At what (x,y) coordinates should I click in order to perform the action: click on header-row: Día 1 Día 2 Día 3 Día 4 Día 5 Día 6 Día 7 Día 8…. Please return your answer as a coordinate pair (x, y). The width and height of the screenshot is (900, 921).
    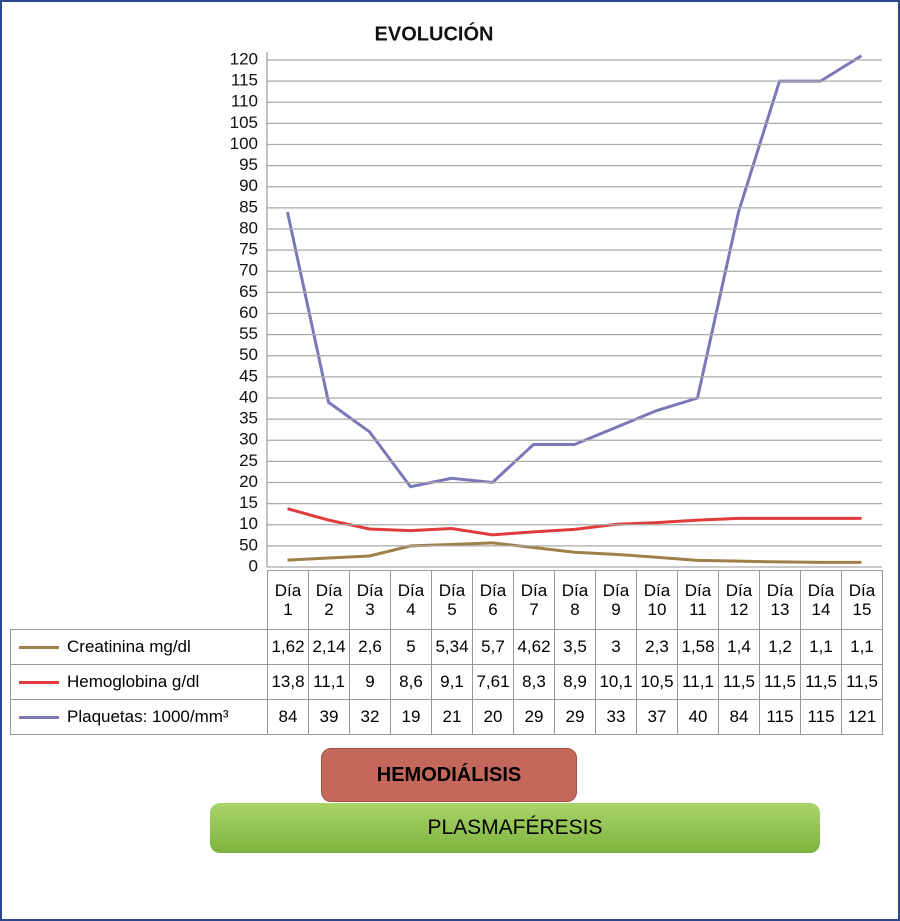
    Looking at the image, I should click on (447, 600).